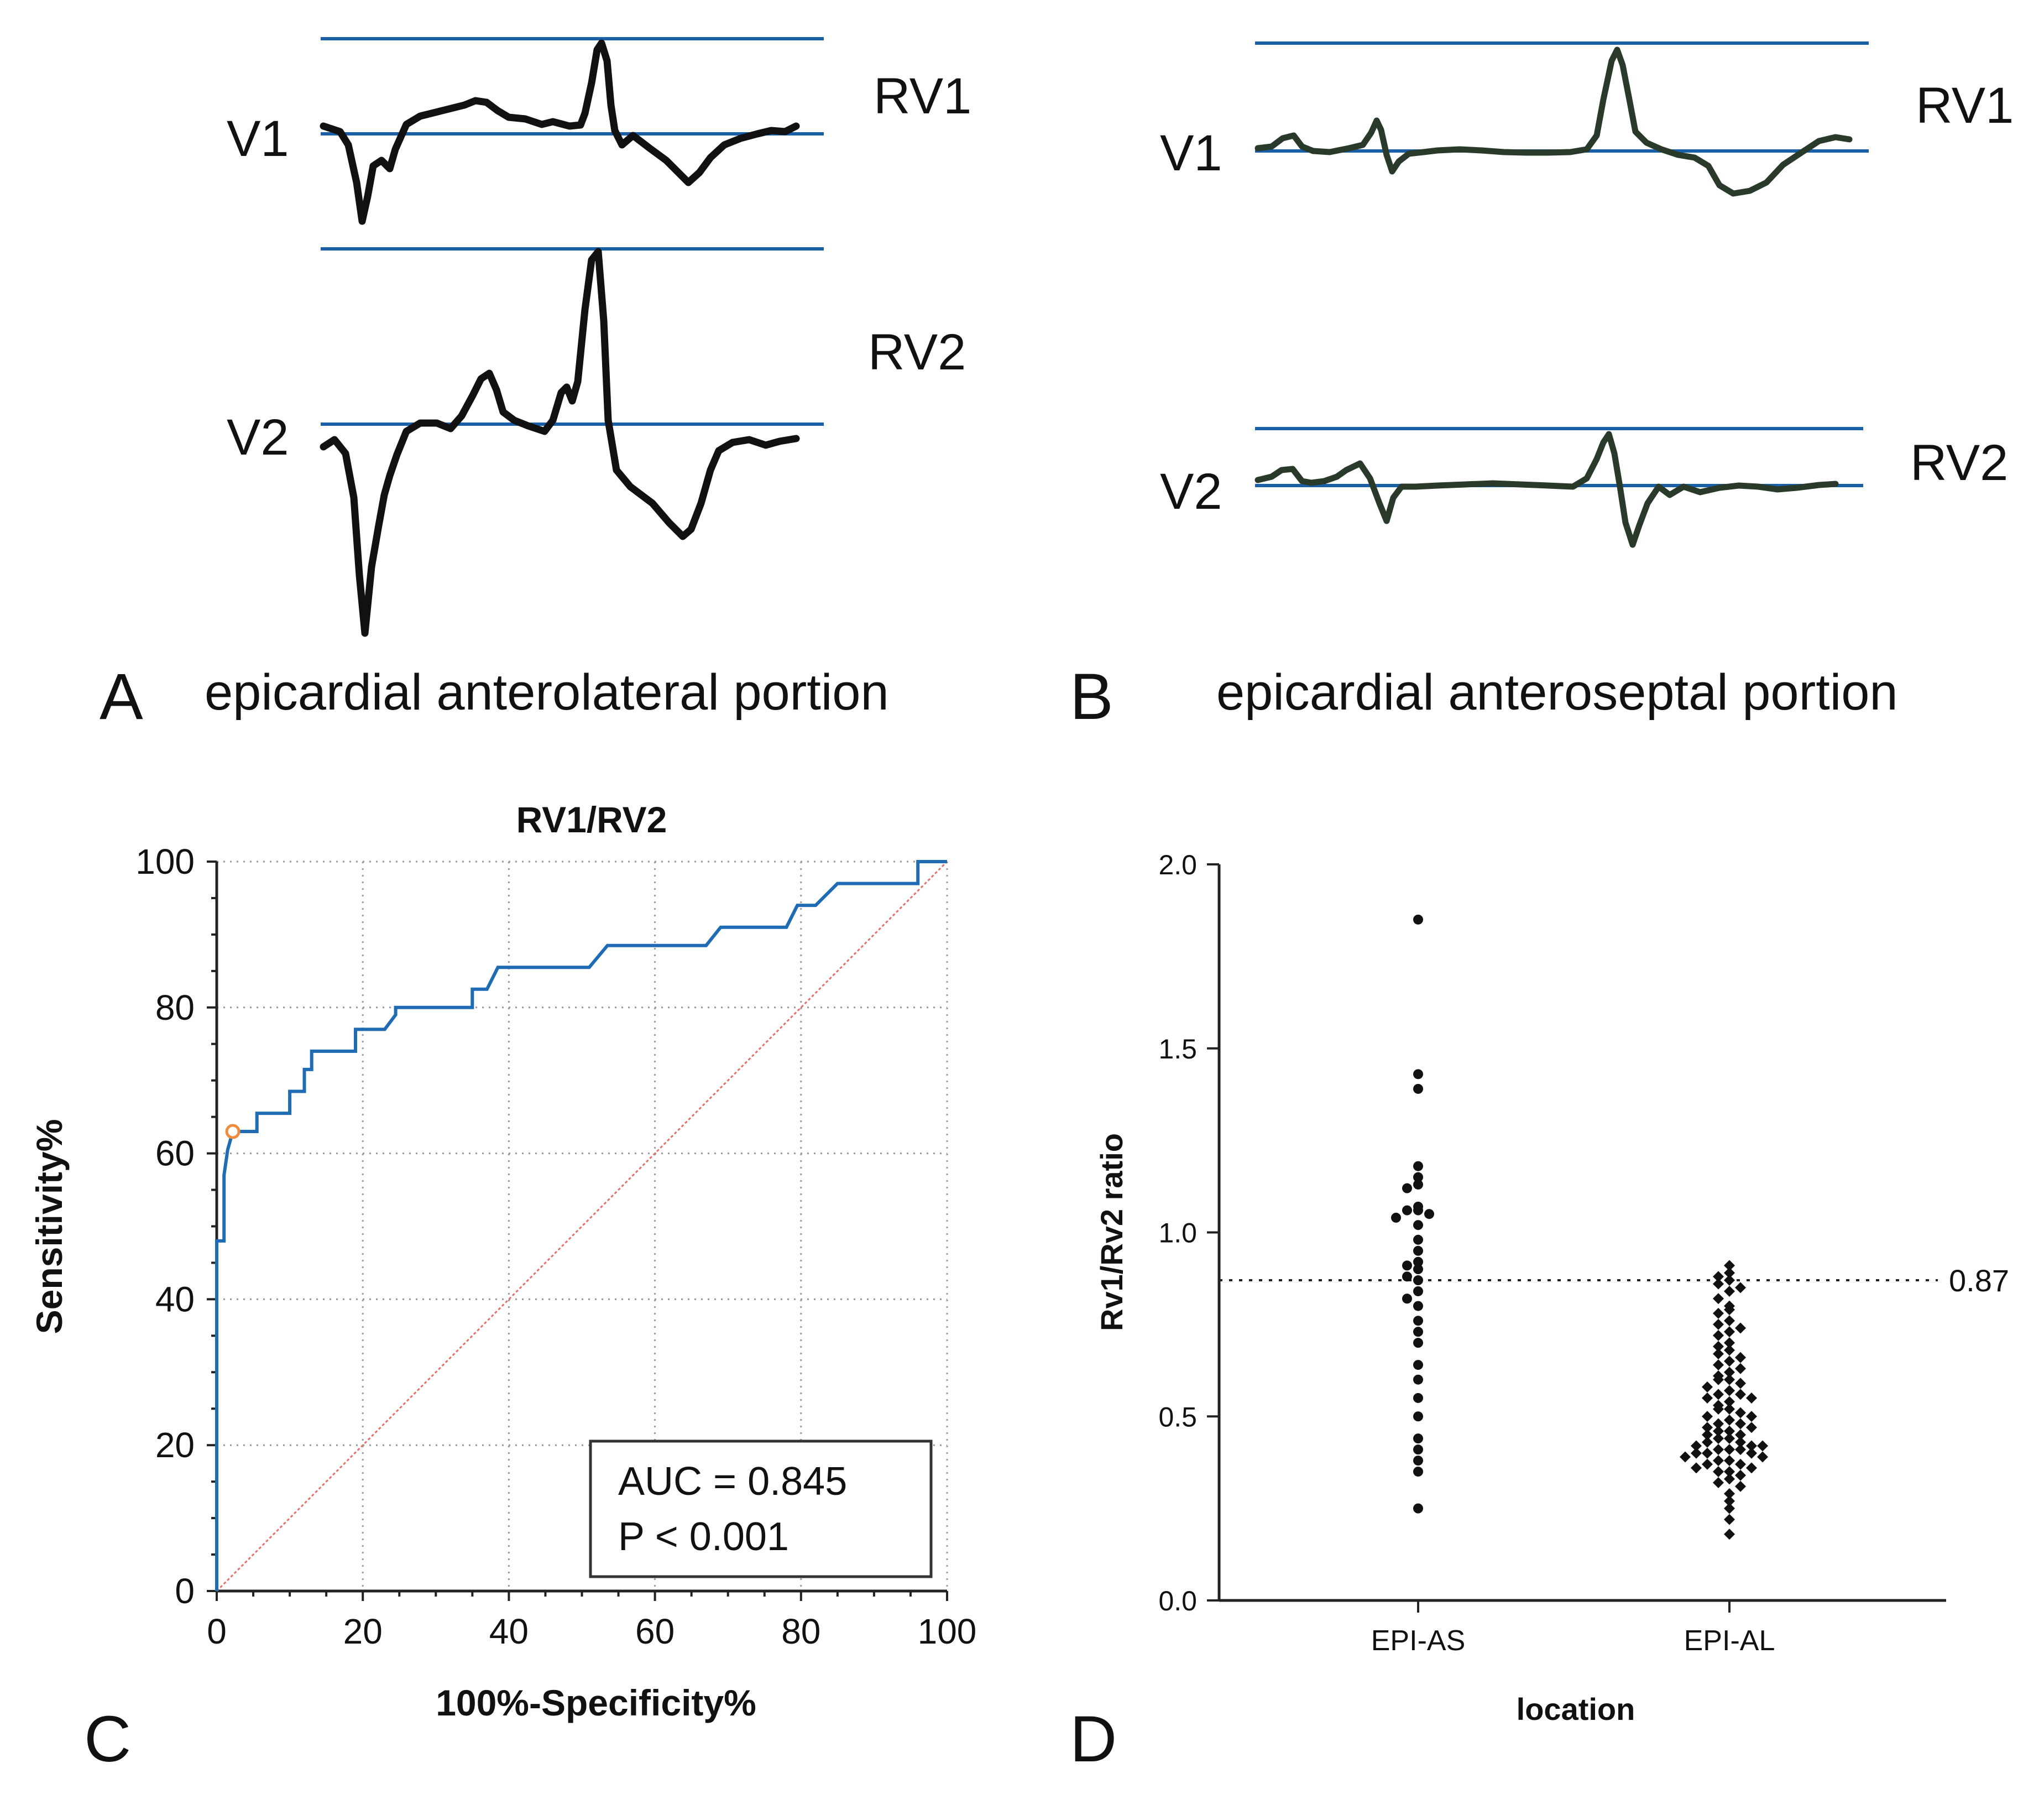 The height and width of the screenshot is (1815, 2044). Describe the element at coordinates (175, 1154) in the screenshot. I see `roc-y-tick-label: 60` at that location.